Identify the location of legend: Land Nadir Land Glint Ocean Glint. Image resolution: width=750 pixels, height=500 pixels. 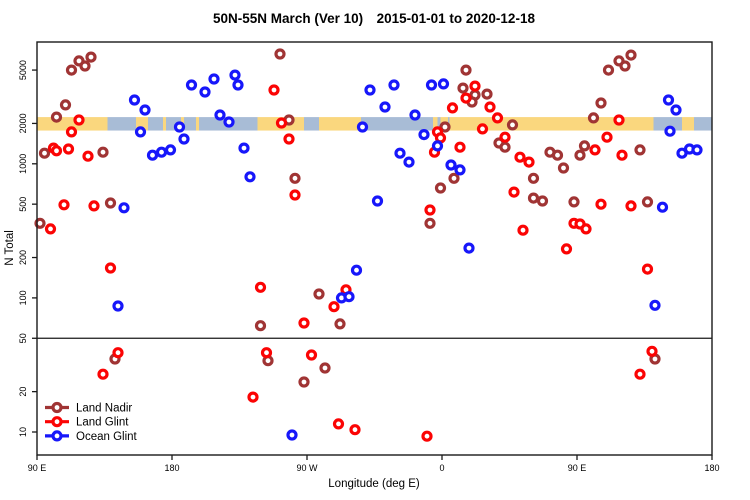
(91, 422).